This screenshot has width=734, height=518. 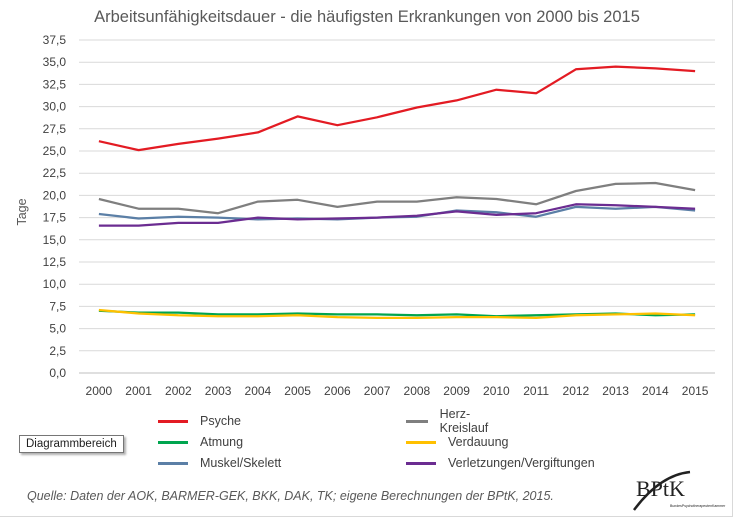 What do you see at coordinates (55, 173) in the screenshot?
I see `y-tick-label: 22,5` at bounding box center [55, 173].